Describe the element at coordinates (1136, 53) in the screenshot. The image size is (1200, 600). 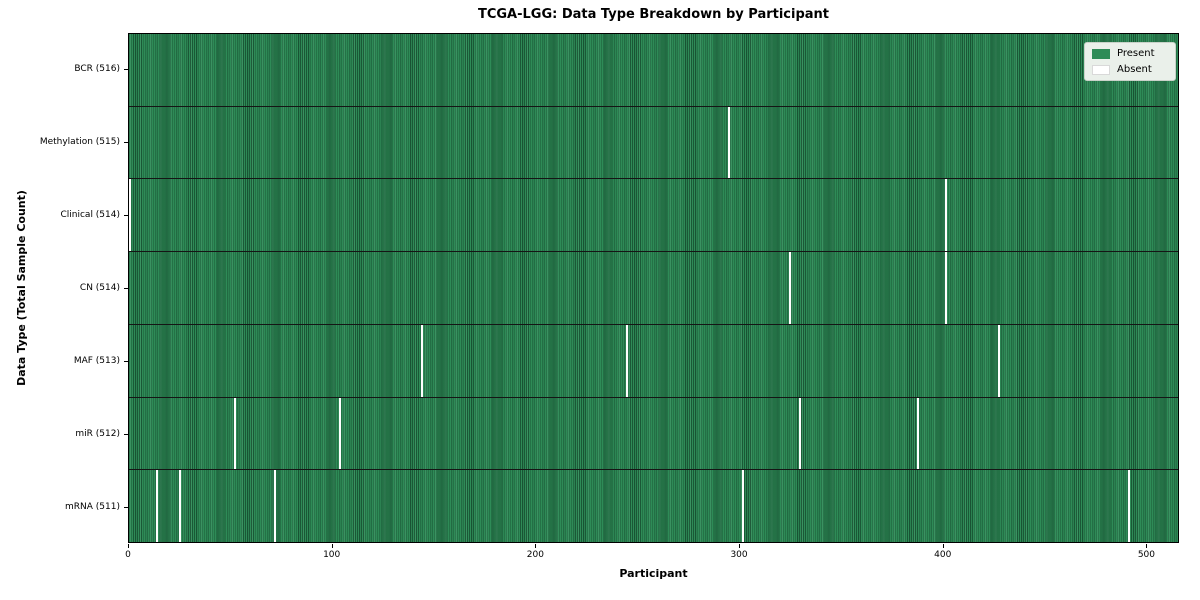
I see `legend-label-present: Present` at that location.